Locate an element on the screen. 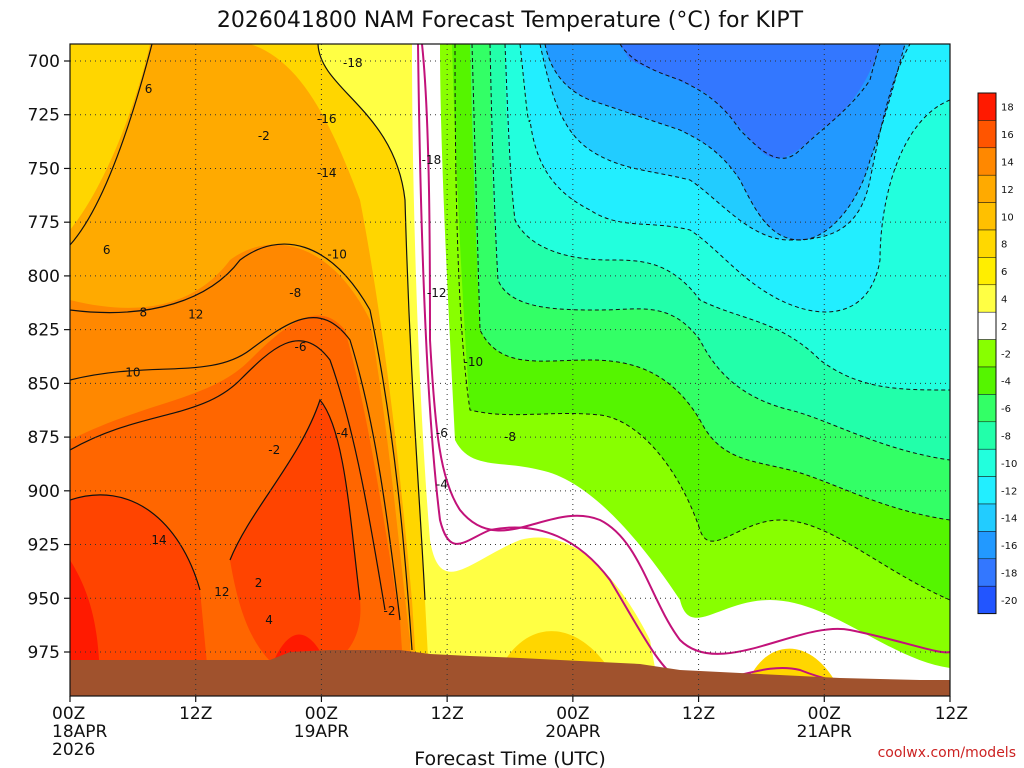  contour-label: -14 is located at coordinates (327, 173).